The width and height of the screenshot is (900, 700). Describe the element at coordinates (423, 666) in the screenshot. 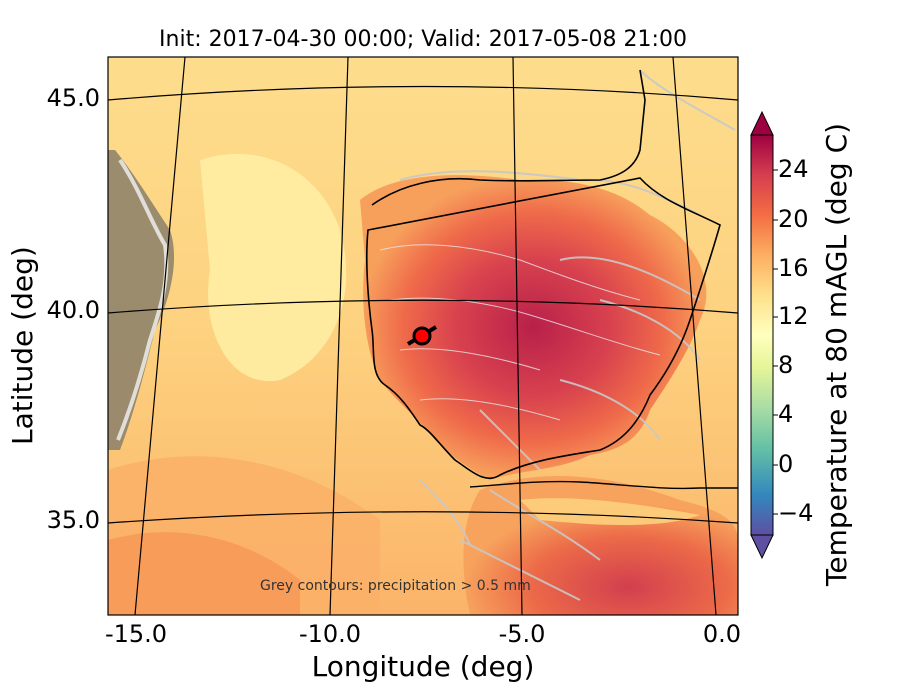

I see `x-axis-label: Longitude (deg)` at that location.